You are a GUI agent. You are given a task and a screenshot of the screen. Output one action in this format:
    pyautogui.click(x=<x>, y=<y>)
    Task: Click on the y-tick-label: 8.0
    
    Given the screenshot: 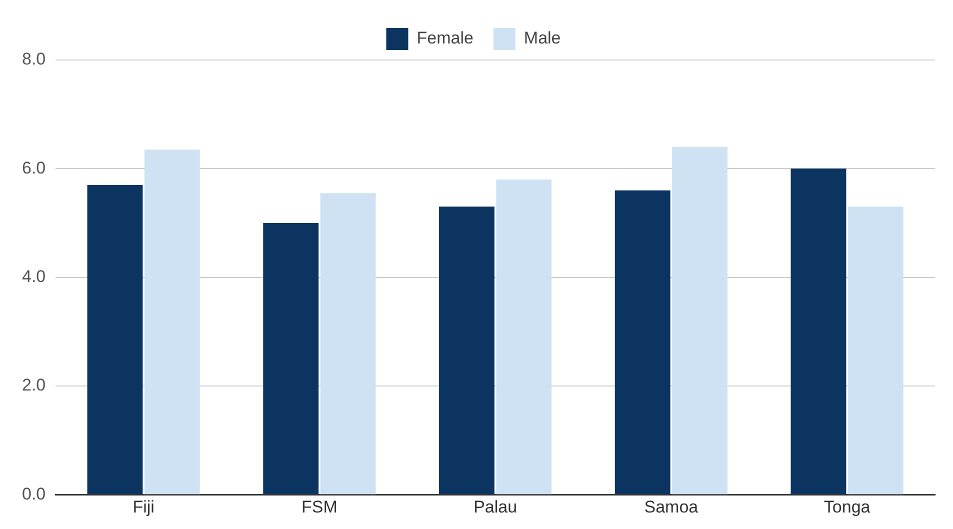 What is the action you would take?
    pyautogui.click(x=34, y=59)
    